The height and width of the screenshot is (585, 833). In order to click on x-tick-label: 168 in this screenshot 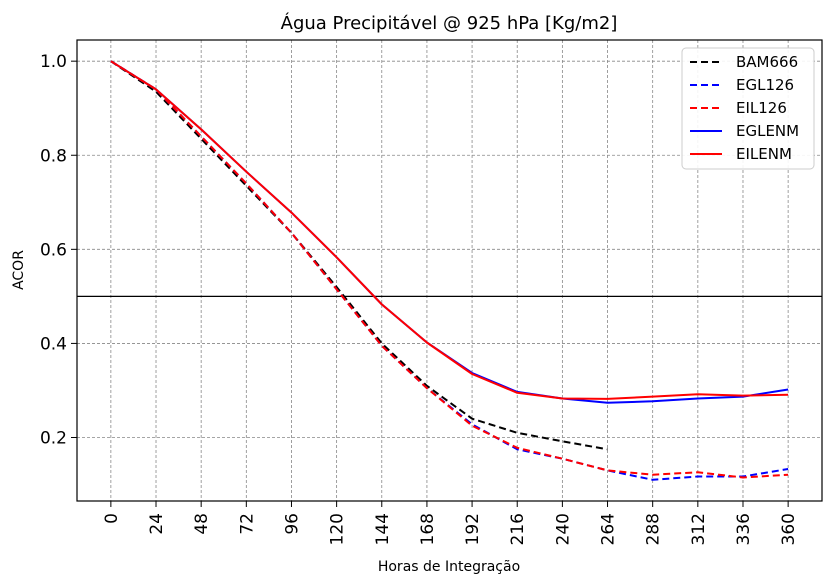, I will do `click(428, 529)`.